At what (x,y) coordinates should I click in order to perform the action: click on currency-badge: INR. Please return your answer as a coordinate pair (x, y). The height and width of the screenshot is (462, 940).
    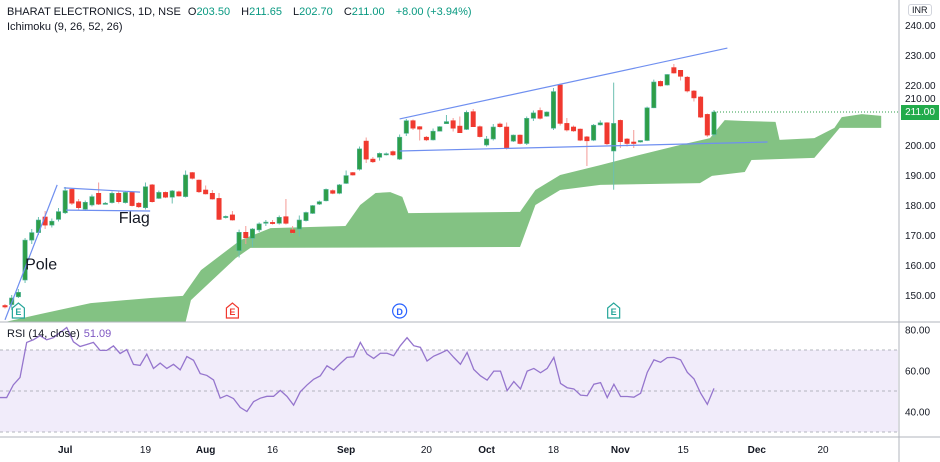
    Looking at the image, I should click on (920, 10).